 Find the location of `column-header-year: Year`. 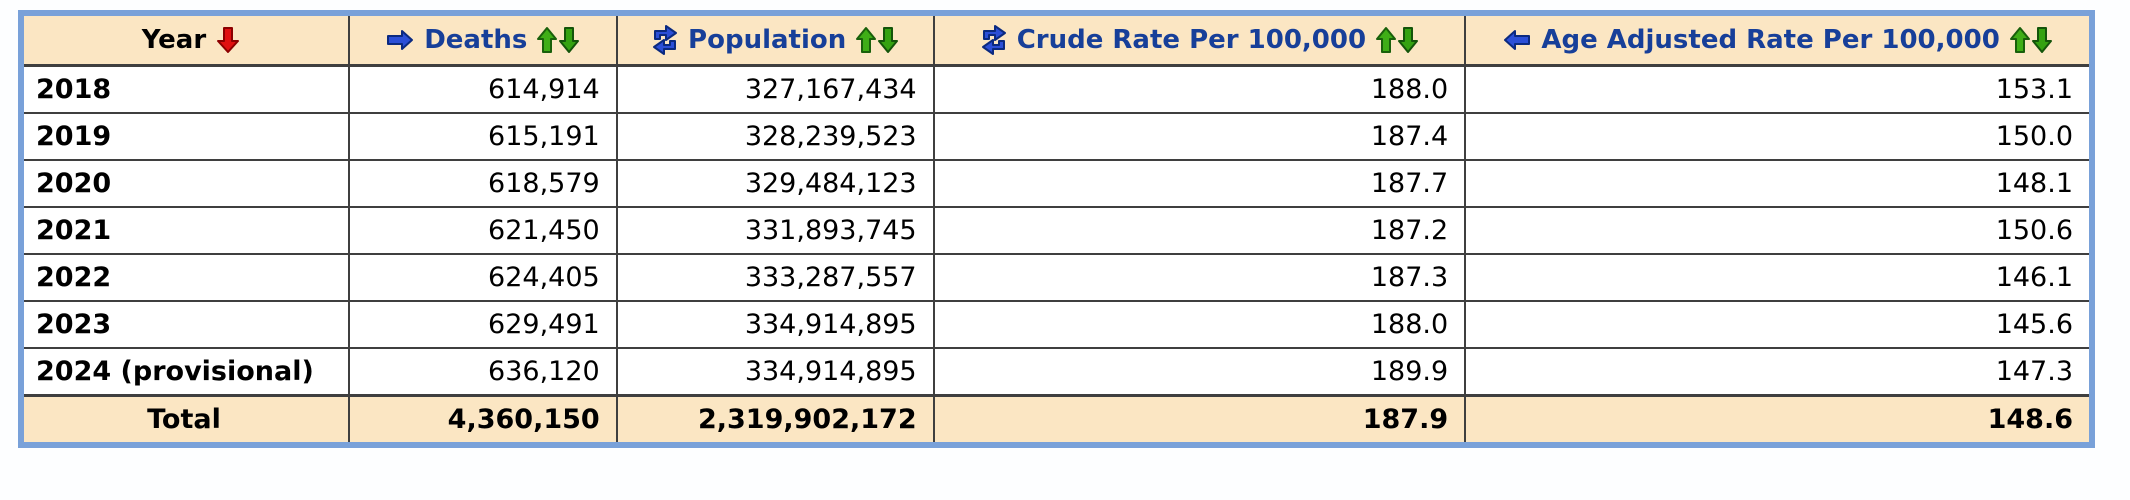

column-header-year: Year is located at coordinates (185, 39).